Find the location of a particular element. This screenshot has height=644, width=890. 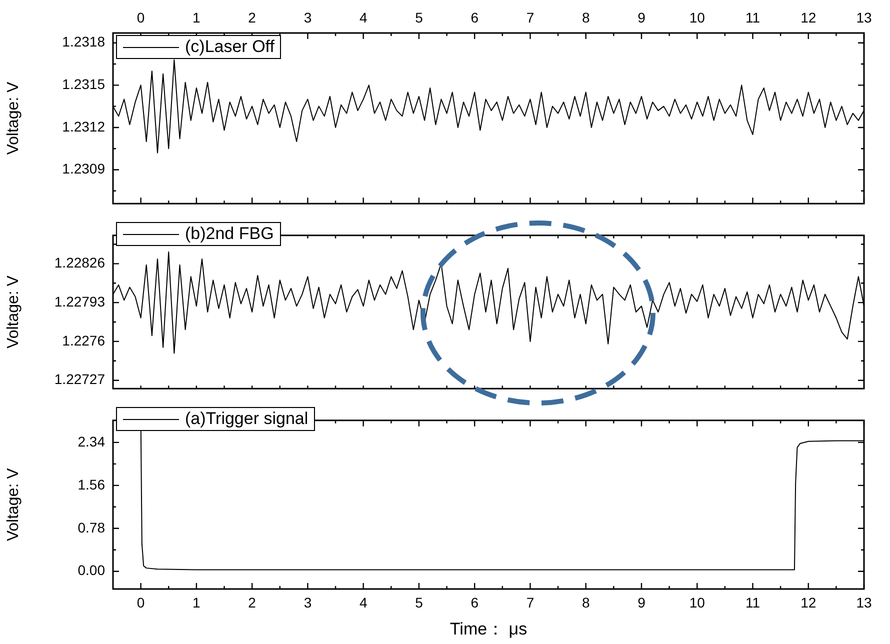

y-tick-label: 1.2276 is located at coordinates (84, 340).